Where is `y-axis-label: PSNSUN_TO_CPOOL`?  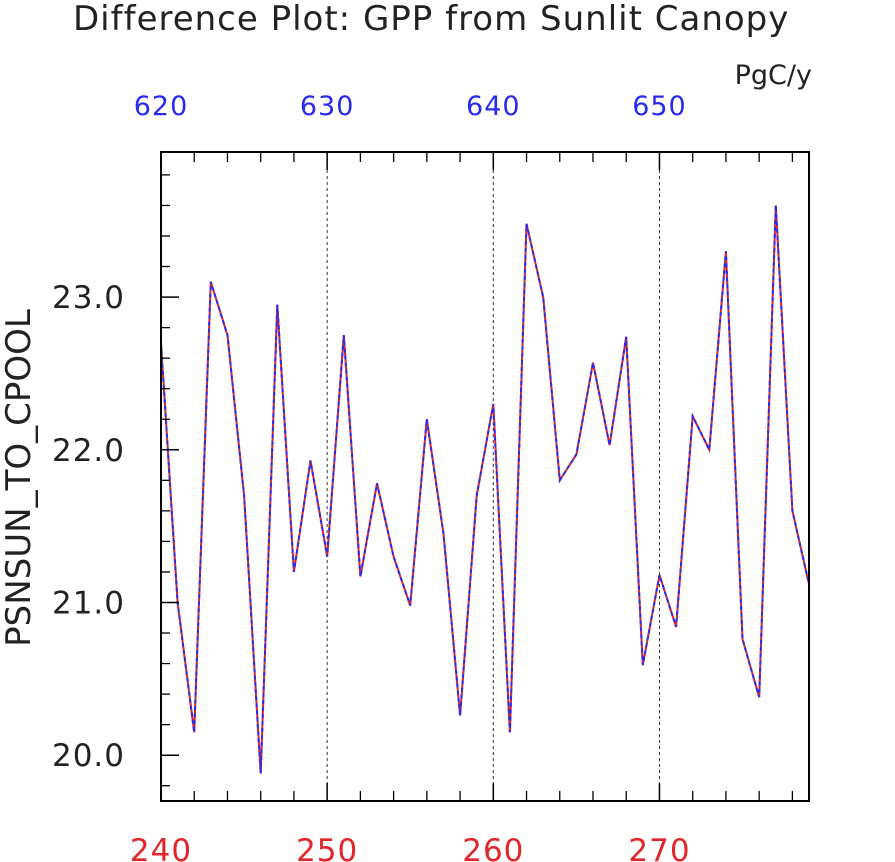 y-axis-label: PSNSUN_TO_CPOOL is located at coordinates (19, 478).